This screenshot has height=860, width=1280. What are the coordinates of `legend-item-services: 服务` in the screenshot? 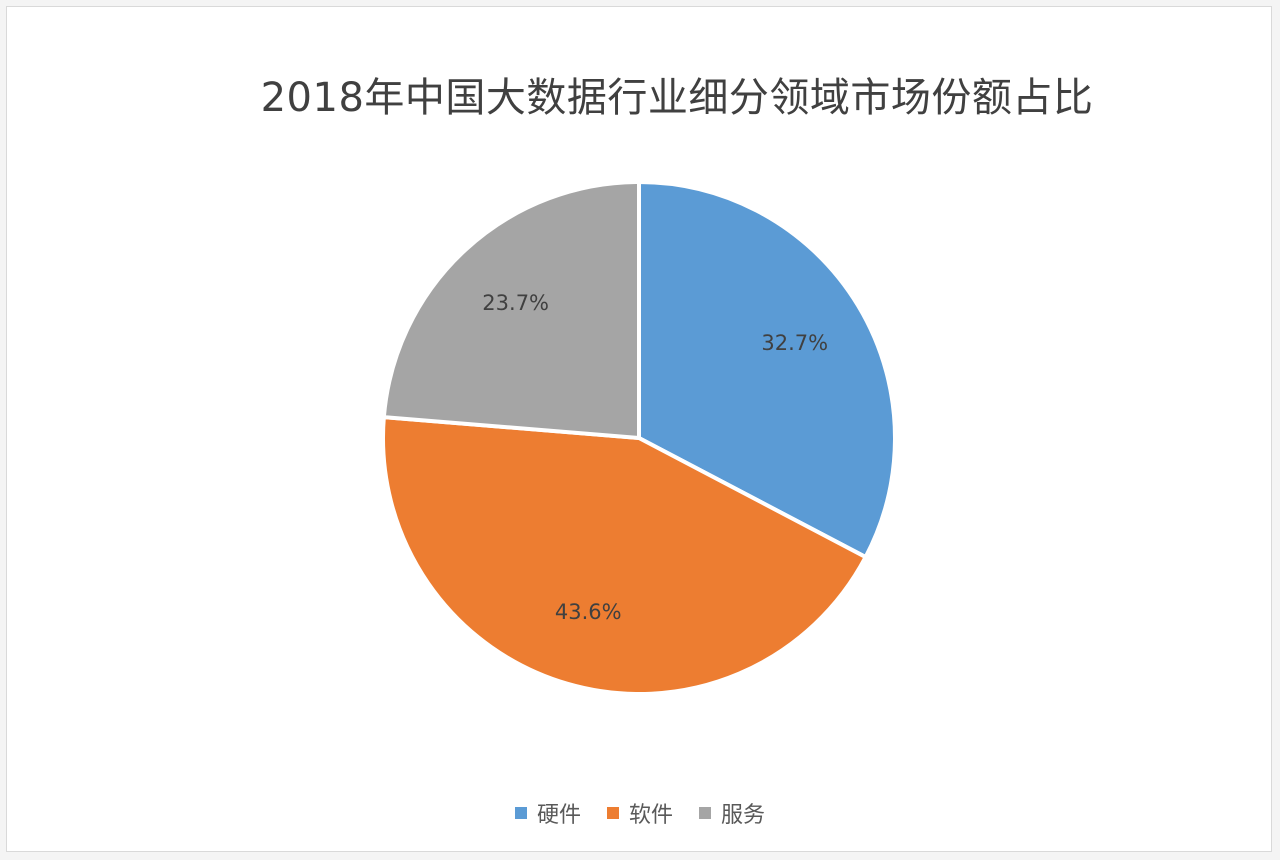 It's located at (732, 813).